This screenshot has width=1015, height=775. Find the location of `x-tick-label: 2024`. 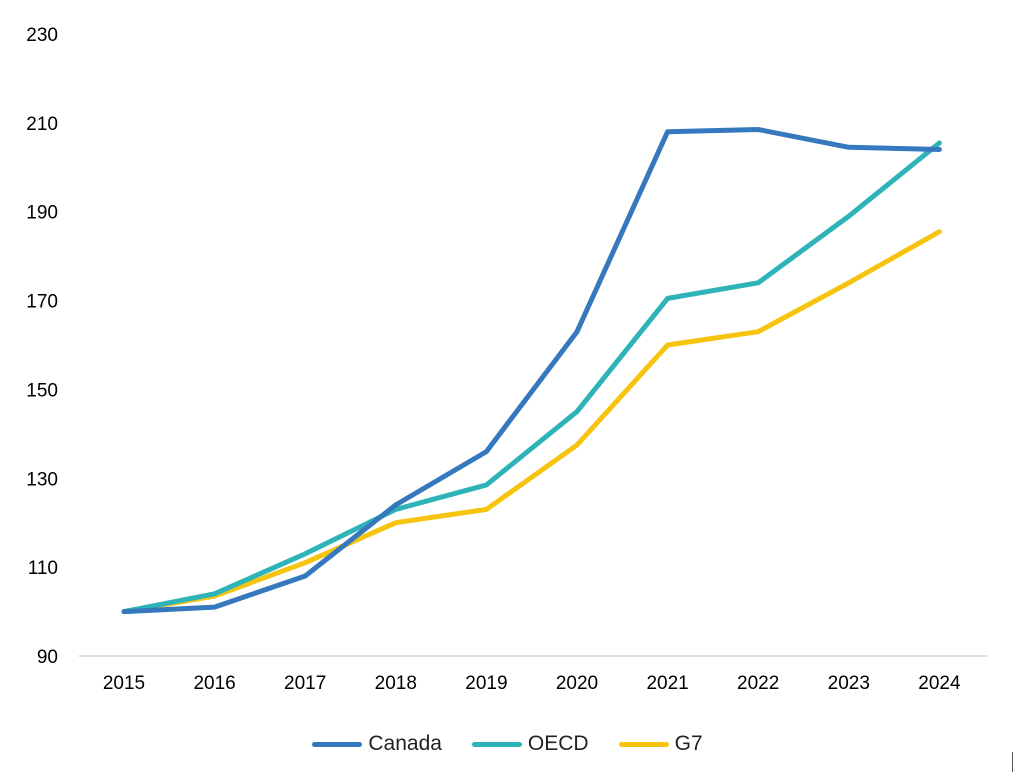

x-tick-label: 2024 is located at coordinates (939, 683).